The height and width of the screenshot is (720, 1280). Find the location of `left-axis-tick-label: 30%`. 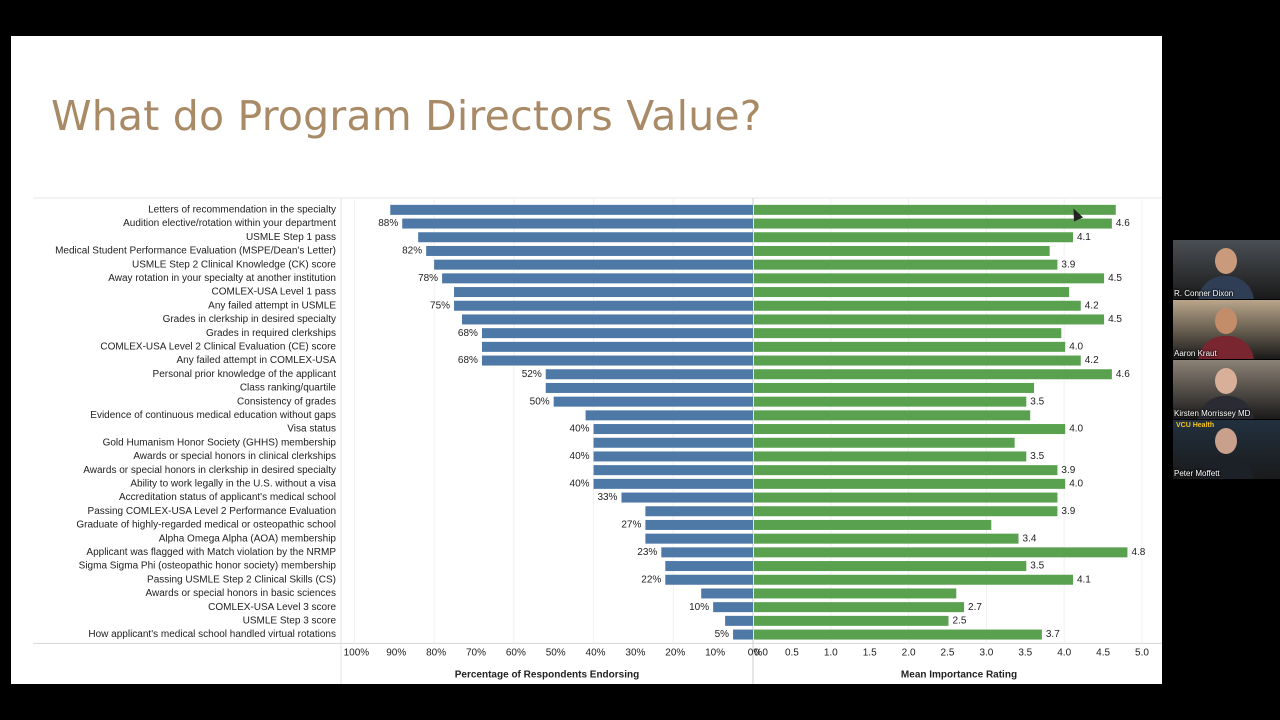

left-axis-tick-label: 30% is located at coordinates (635, 653).